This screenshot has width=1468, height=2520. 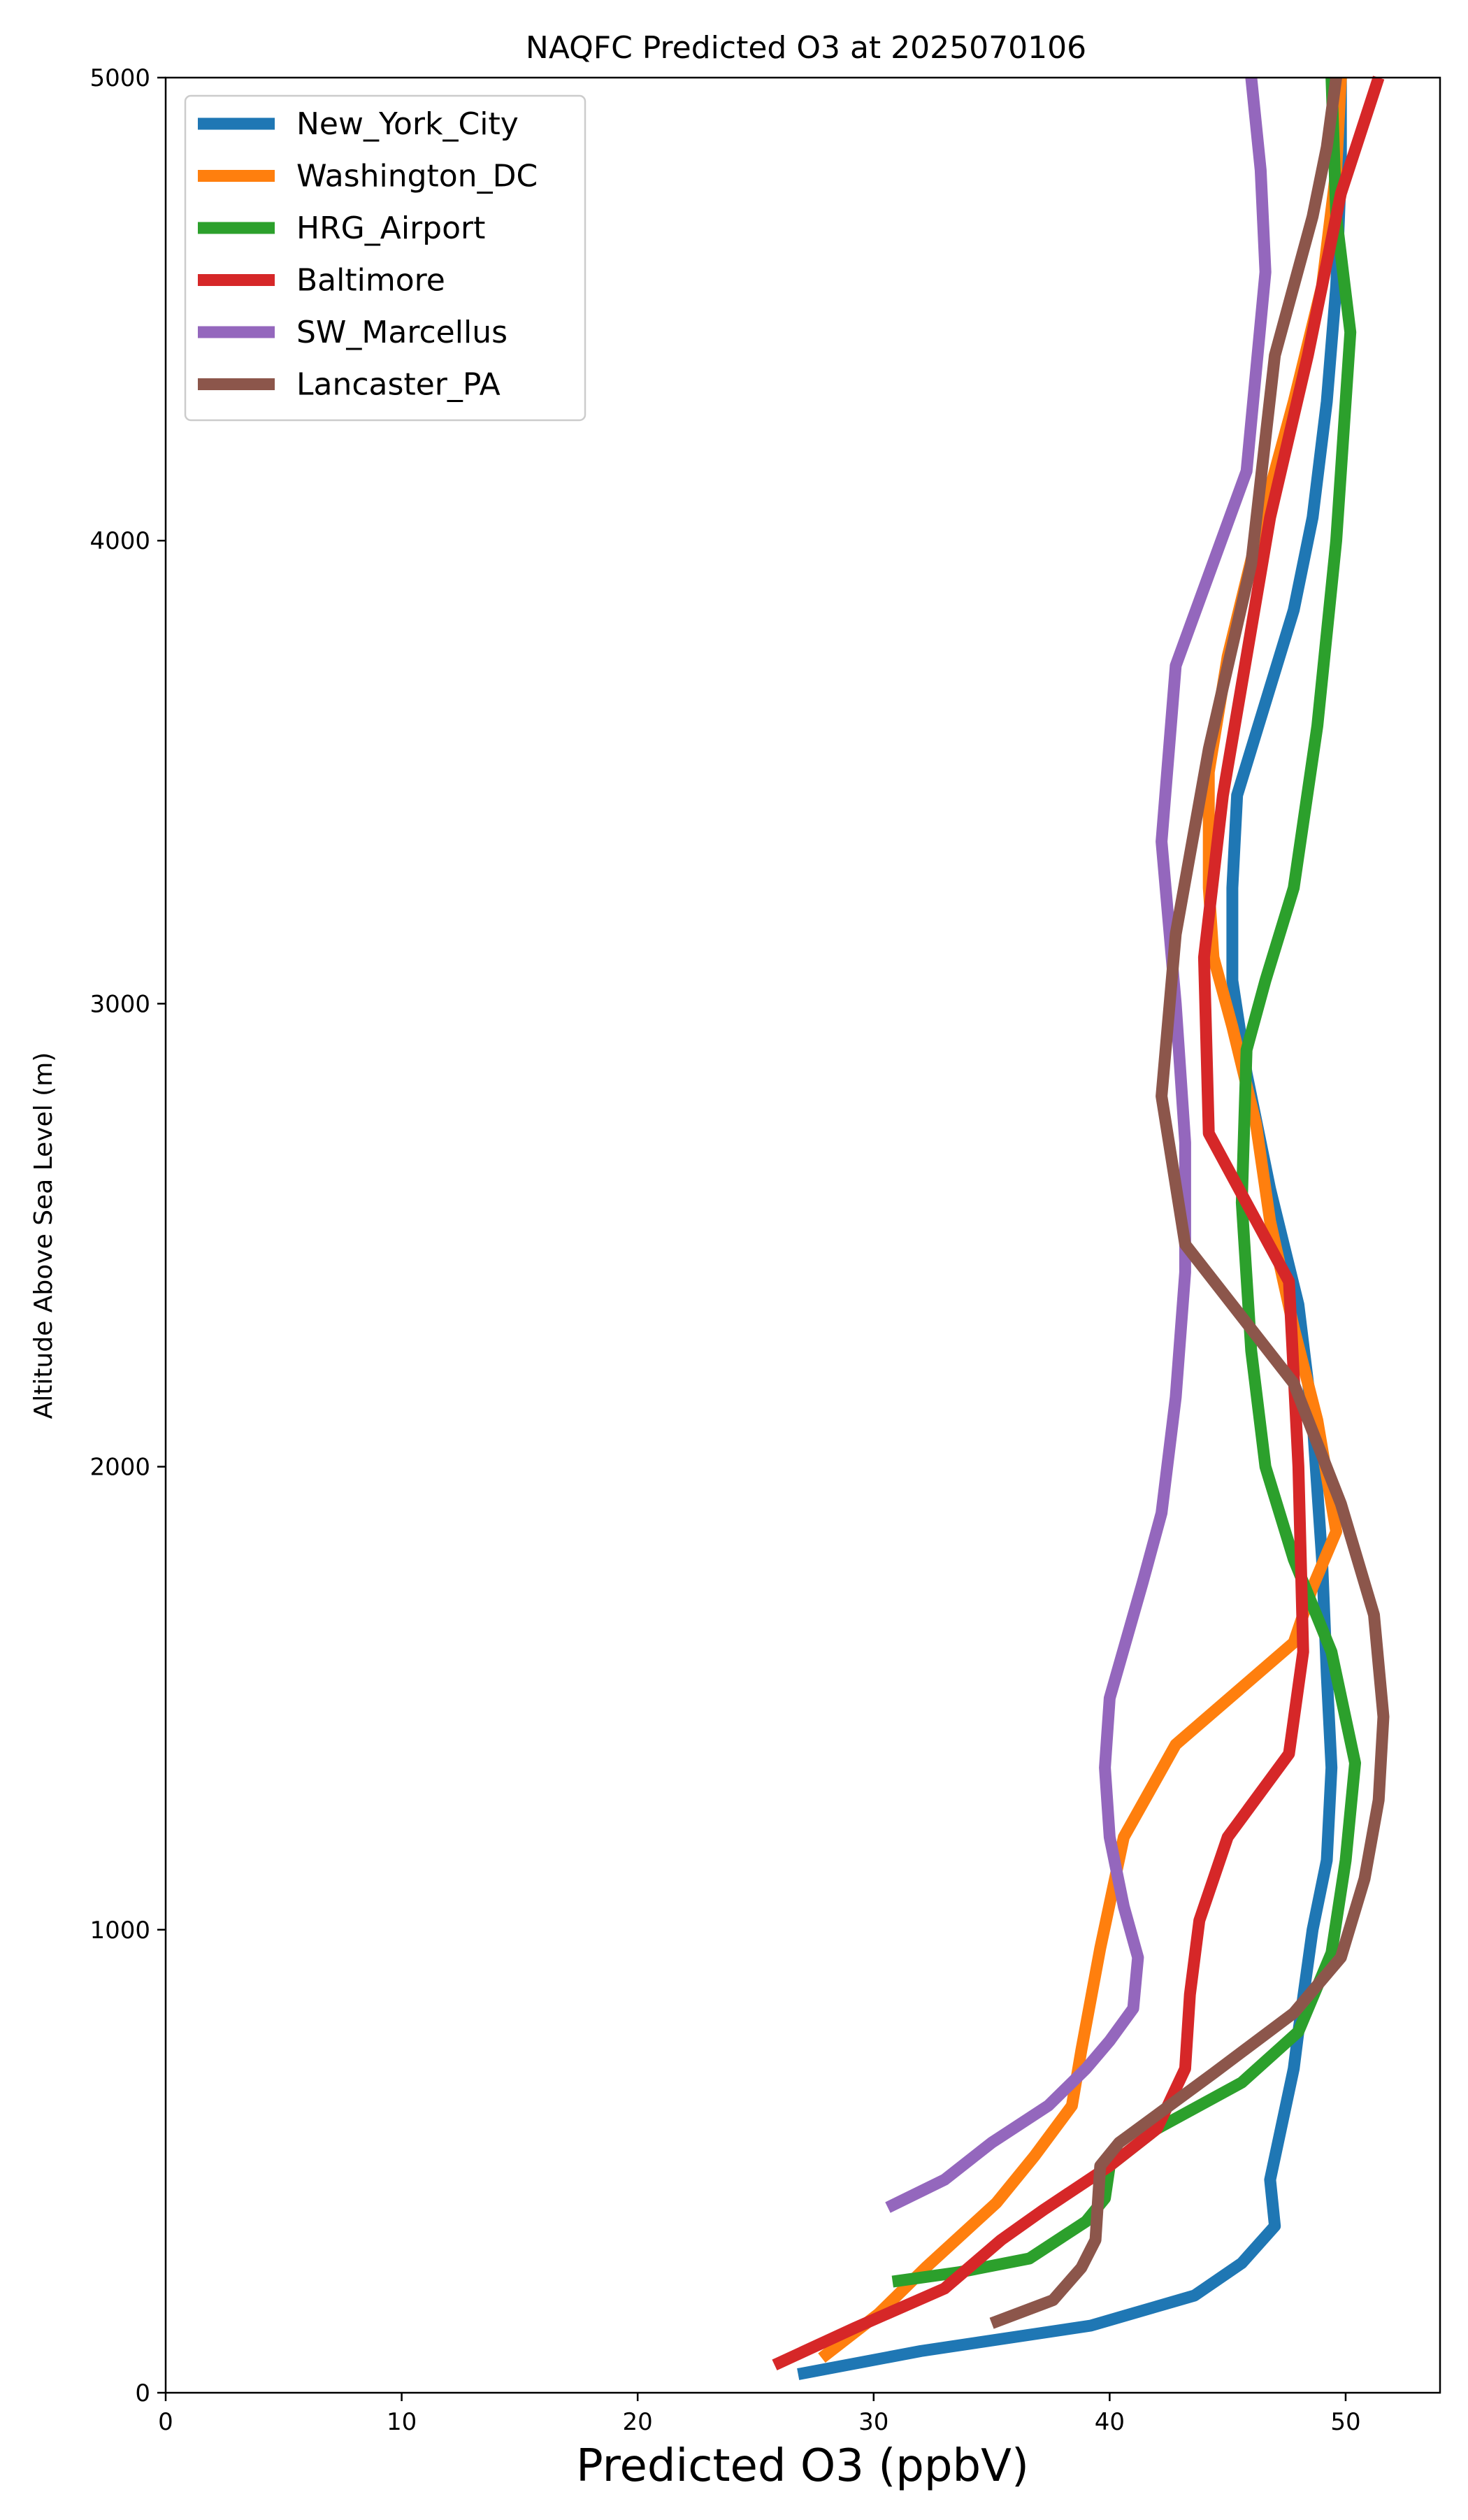 What do you see at coordinates (802, 2466) in the screenshot?
I see `x-axis-label: Predicted O3 (ppbV)` at bounding box center [802, 2466].